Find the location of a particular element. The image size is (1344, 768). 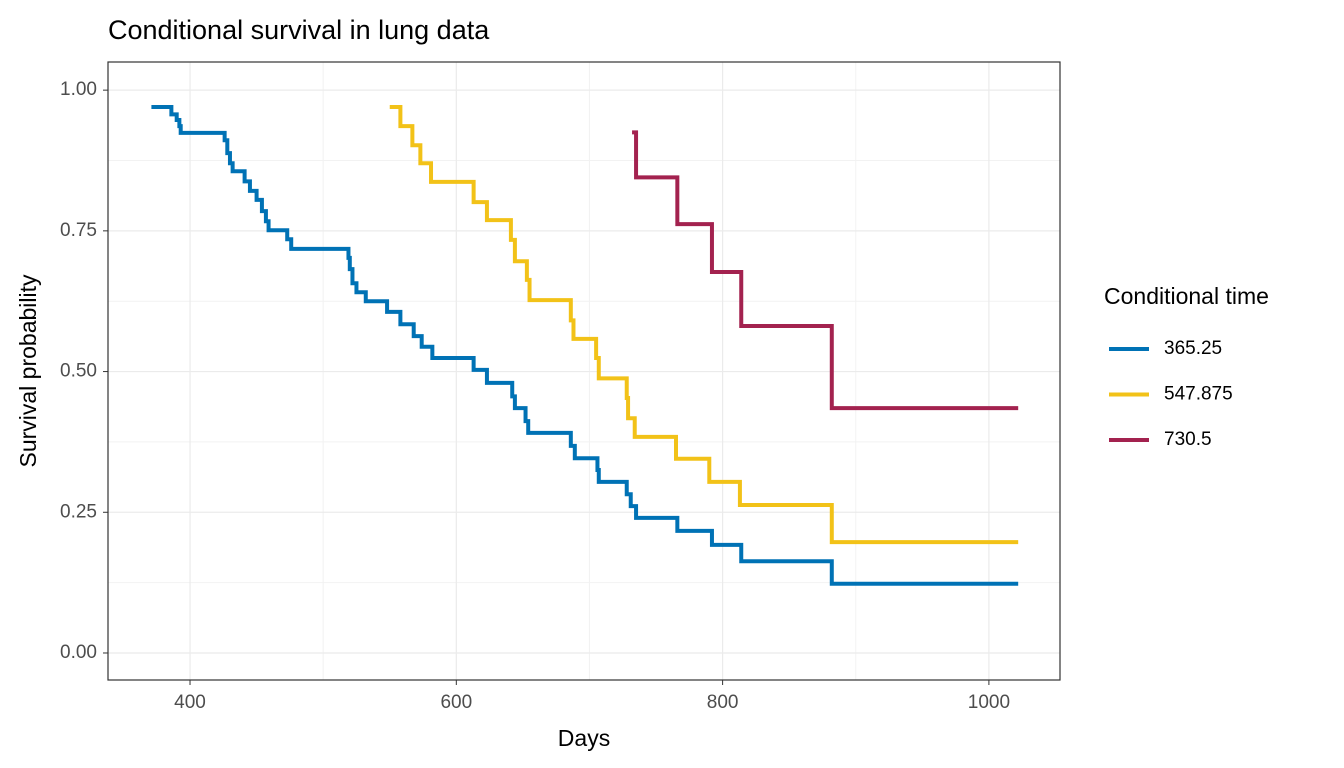

y-axis-label: Survival probability is located at coordinates (28, 371).